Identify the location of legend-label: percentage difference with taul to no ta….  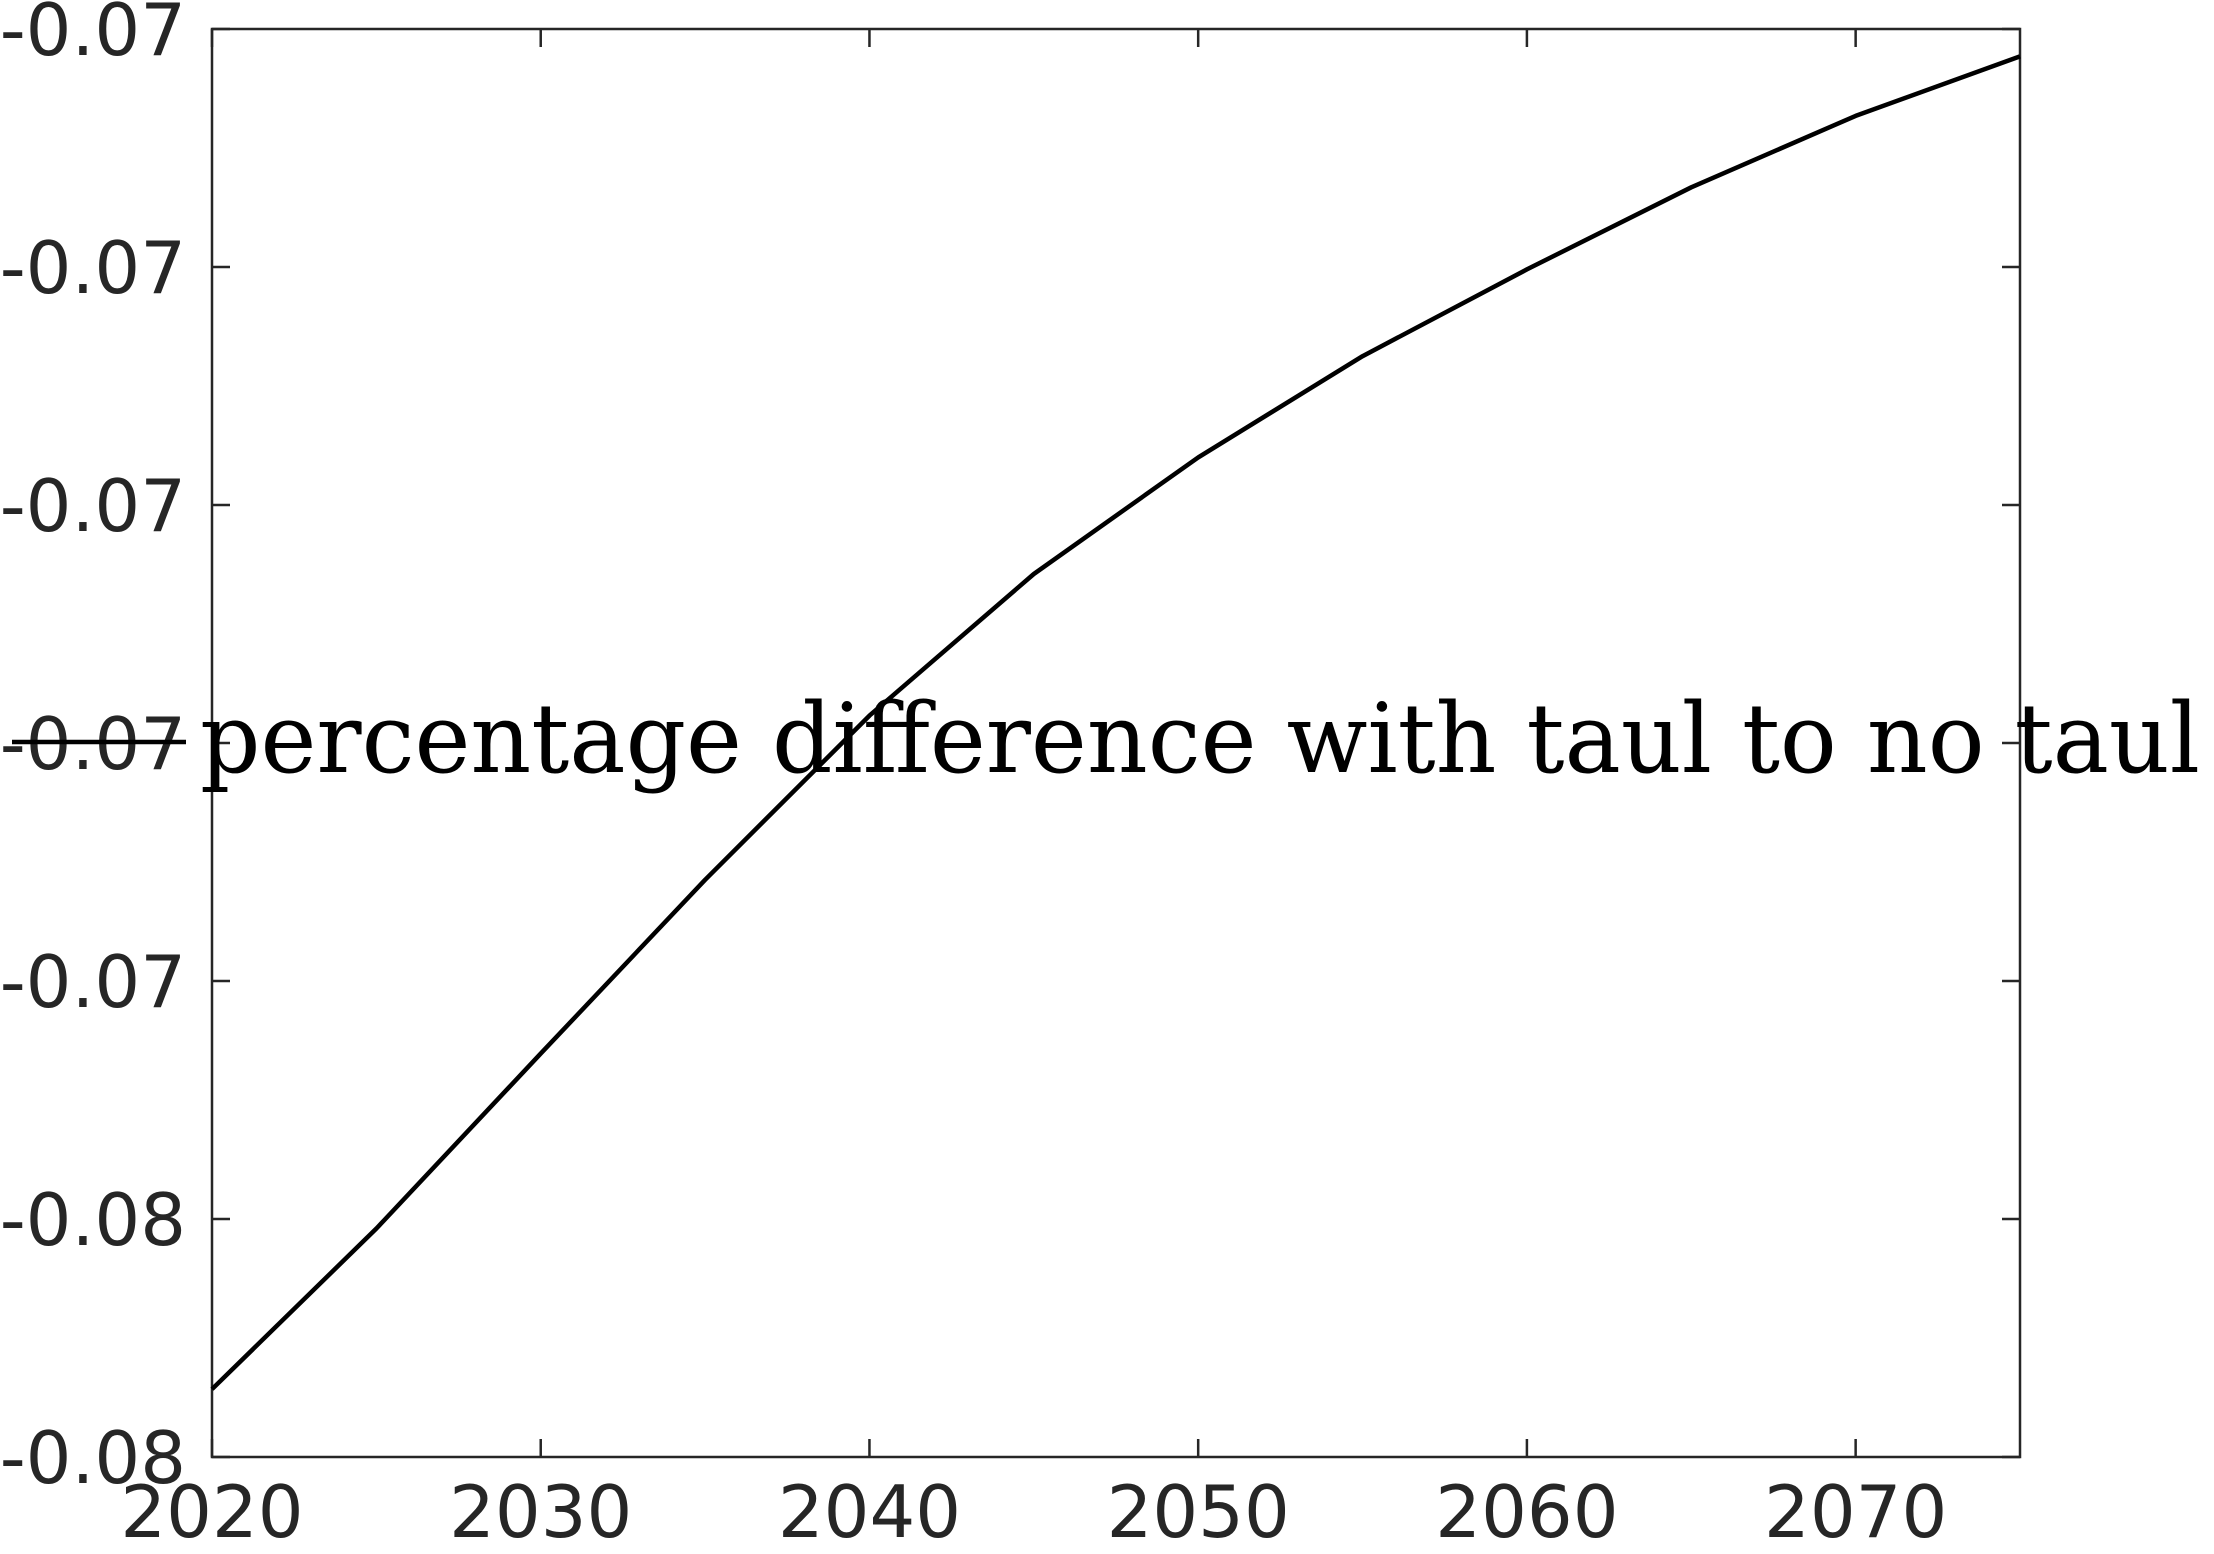
(1200, 739).